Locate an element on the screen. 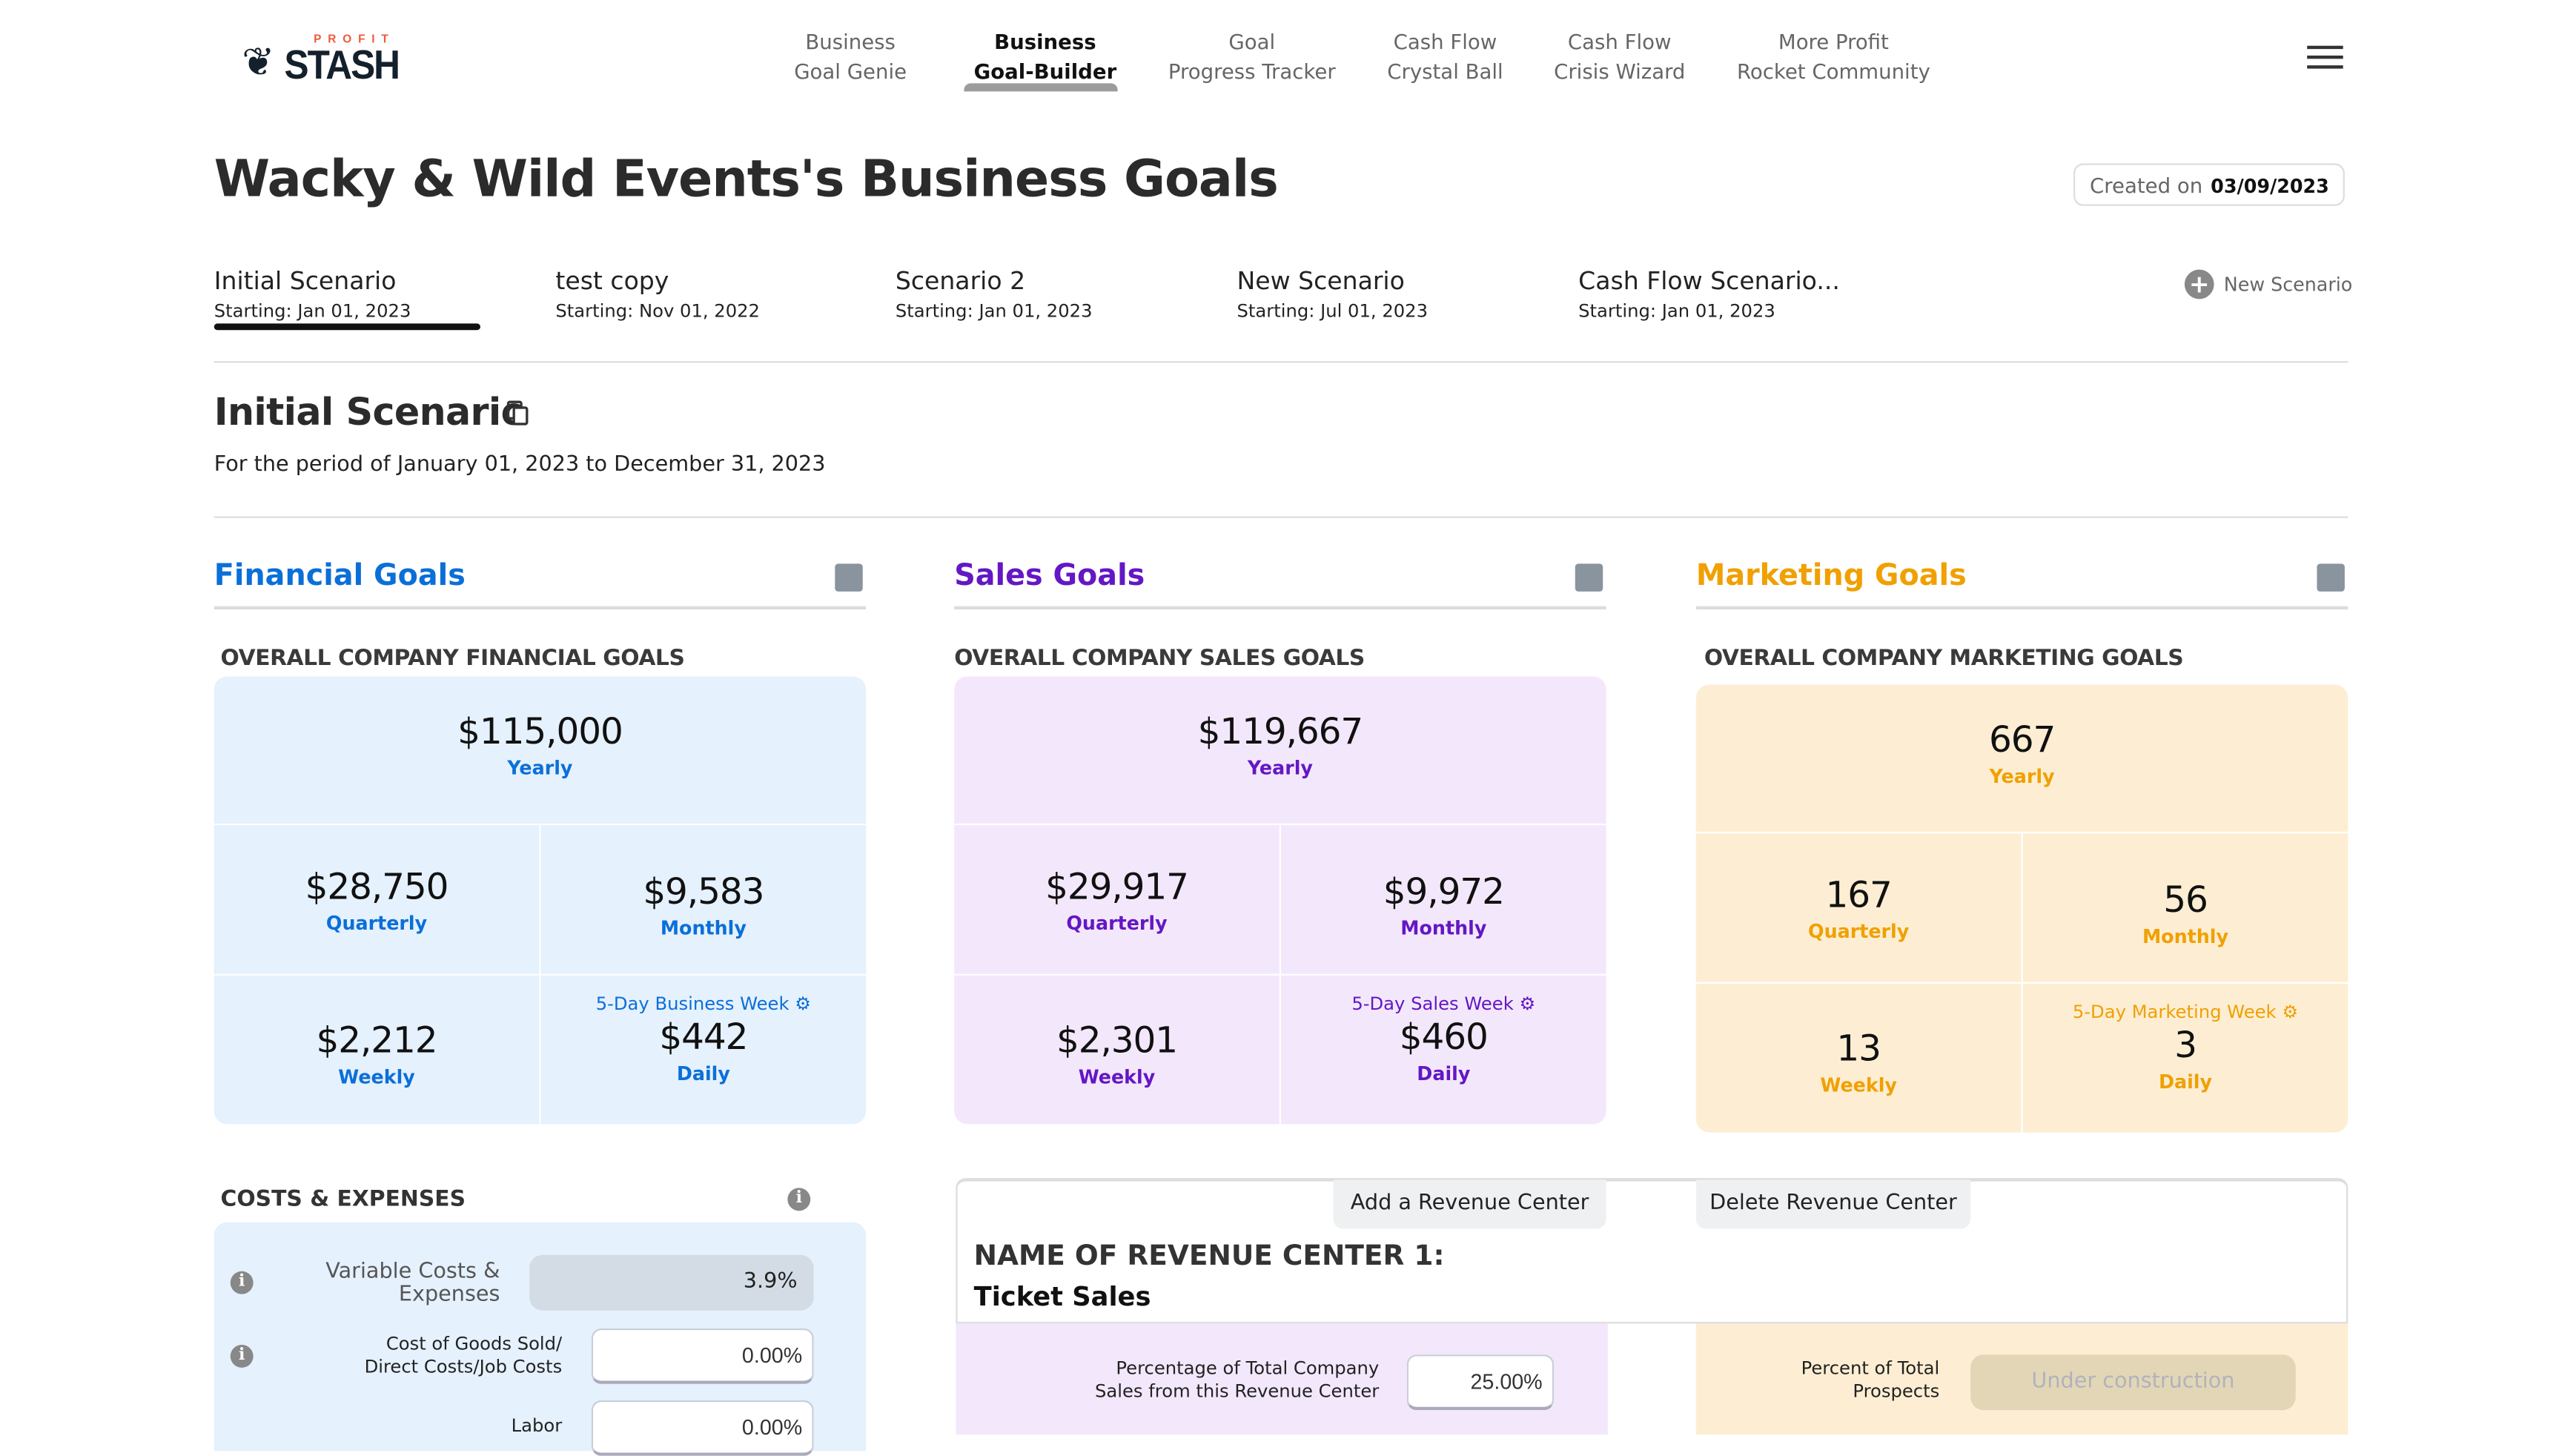 The width and height of the screenshot is (2562, 1456). tab-scenario-2: Scenario 2 Starting: Jan 01, 2023 is located at coordinates (994, 294).